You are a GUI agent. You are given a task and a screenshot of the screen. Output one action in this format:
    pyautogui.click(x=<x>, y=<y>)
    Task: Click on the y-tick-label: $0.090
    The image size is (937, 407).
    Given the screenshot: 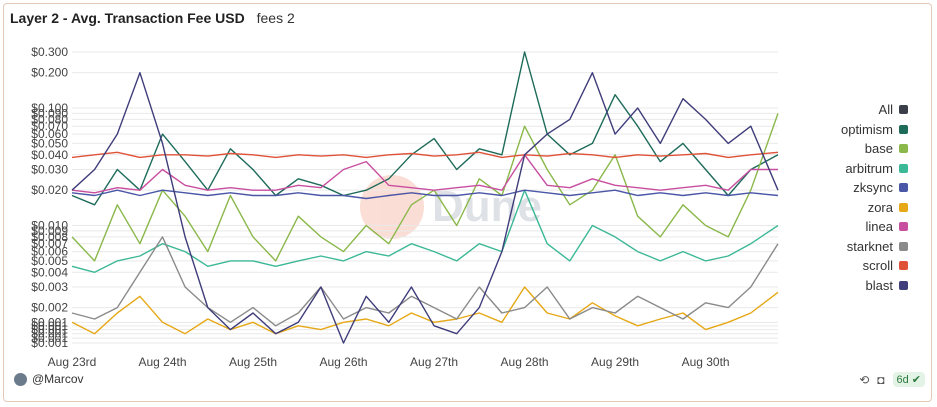 What is the action you would take?
    pyautogui.click(x=49, y=113)
    